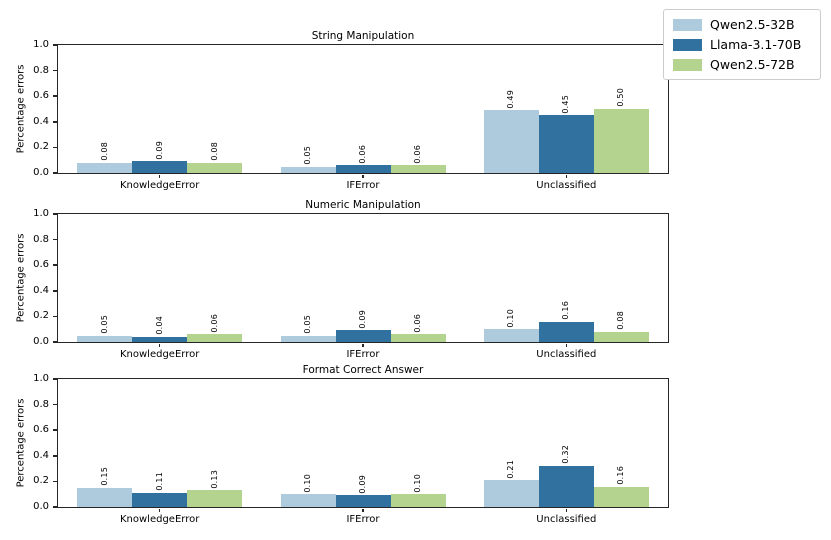  I want to click on legend-item-llama-3-1-70b: Llama-3.1-70B, so click(742, 44).